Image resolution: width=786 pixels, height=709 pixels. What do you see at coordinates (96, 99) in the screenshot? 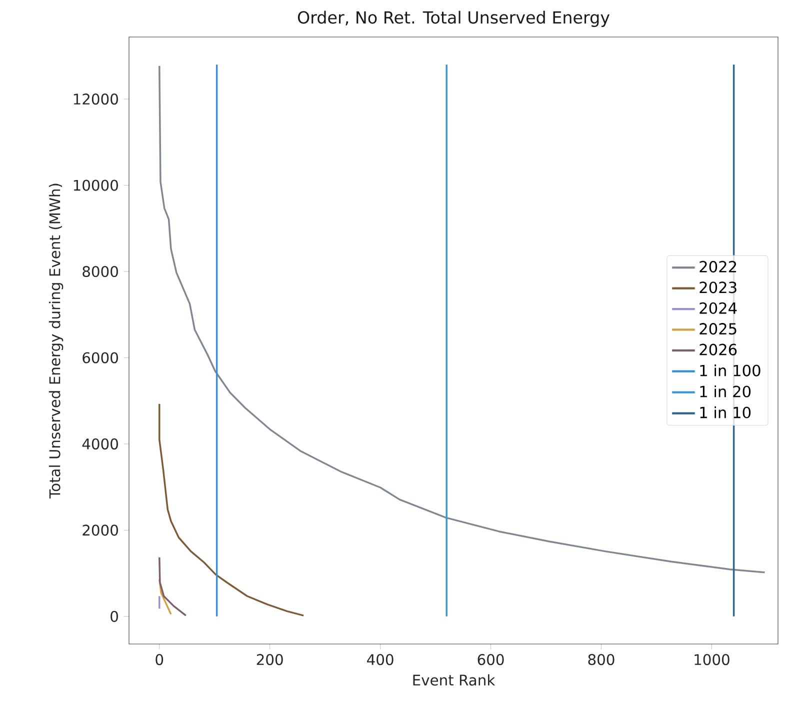
I see `y-tick-label: 12000` at bounding box center [96, 99].